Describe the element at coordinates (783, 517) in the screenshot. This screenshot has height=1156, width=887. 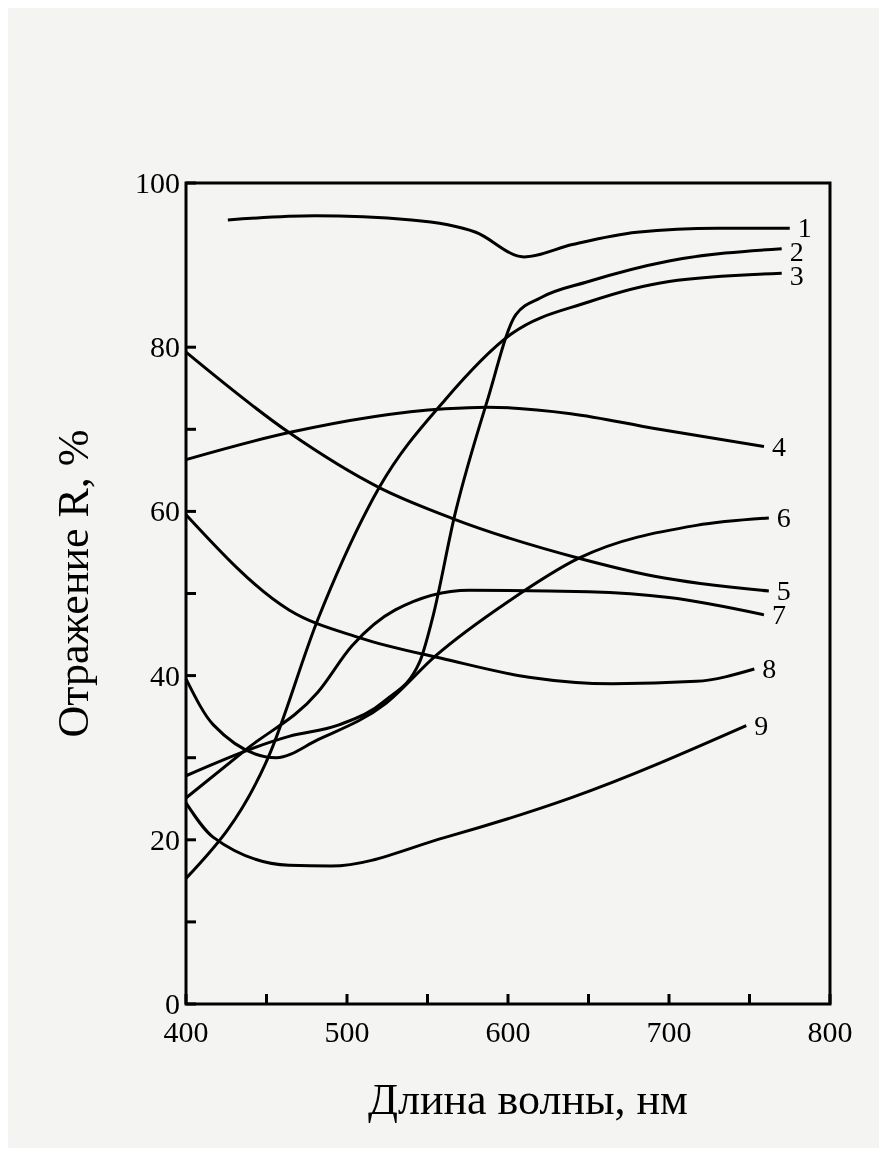
I see `series-label: 6` at that location.